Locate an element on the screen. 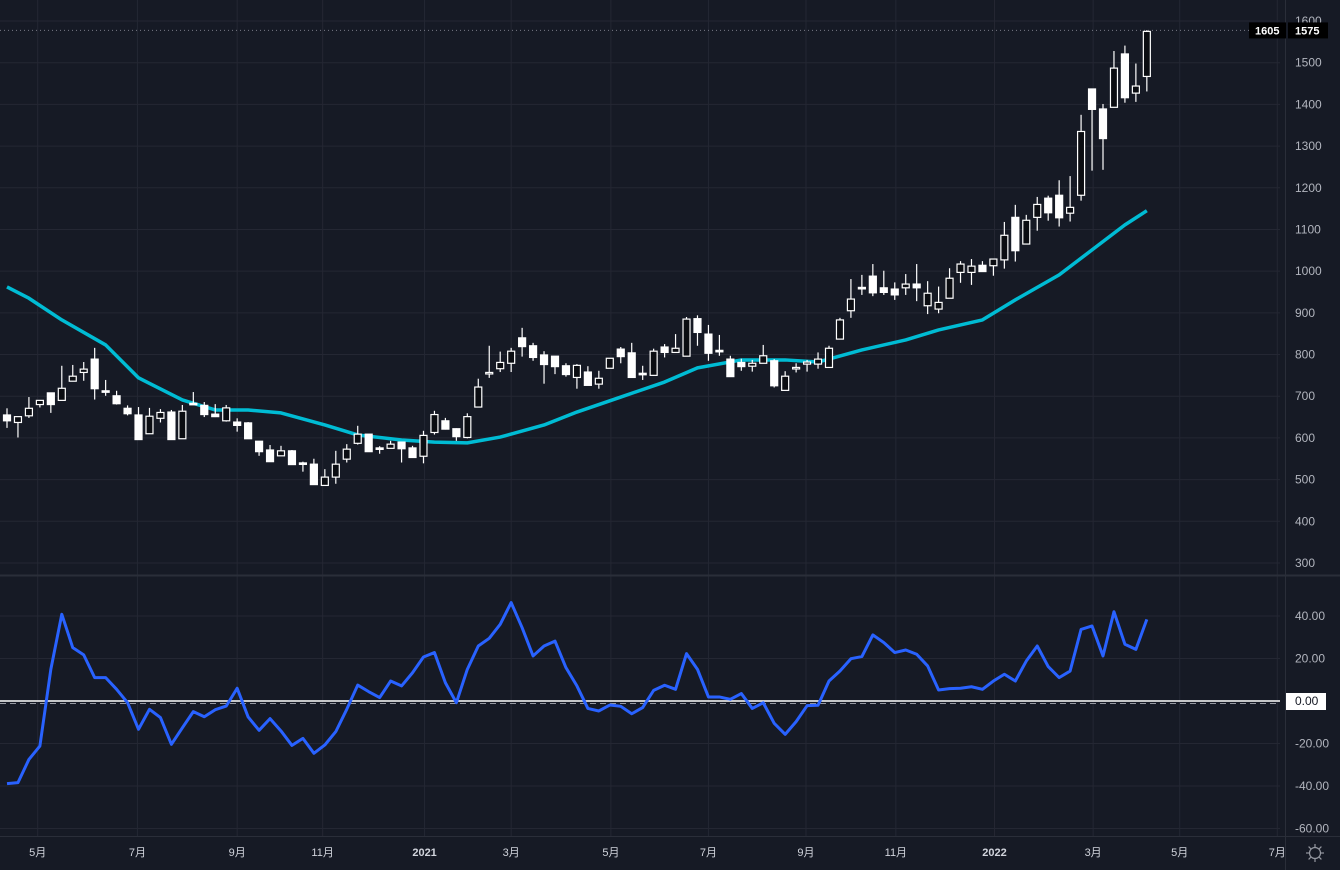  time-axis-label: 5月 is located at coordinates (610, 853).